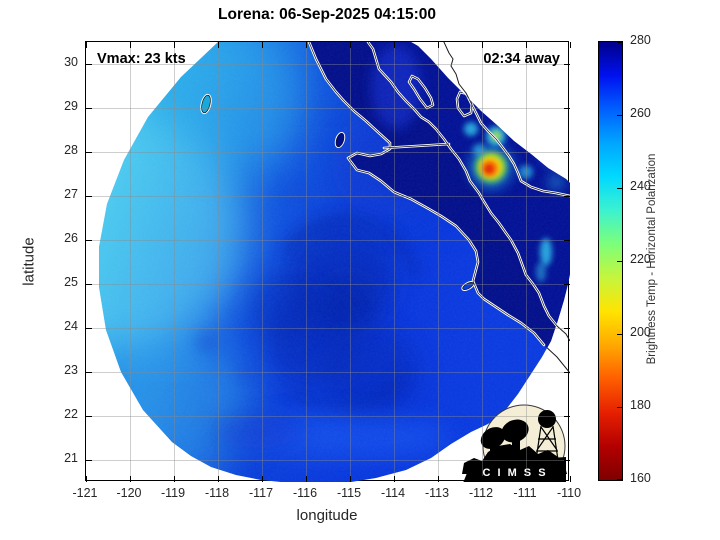 This screenshot has height=540, width=720. Describe the element at coordinates (71, 414) in the screenshot. I see `y-tick-label: 22` at that location.